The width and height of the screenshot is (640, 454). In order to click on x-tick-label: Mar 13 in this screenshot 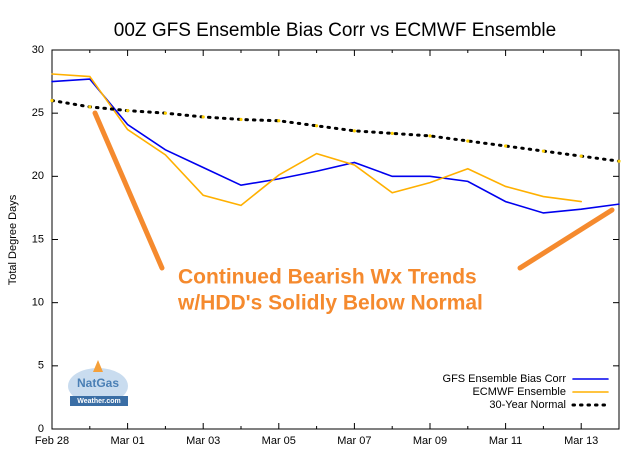, I will do `click(581, 441)`.